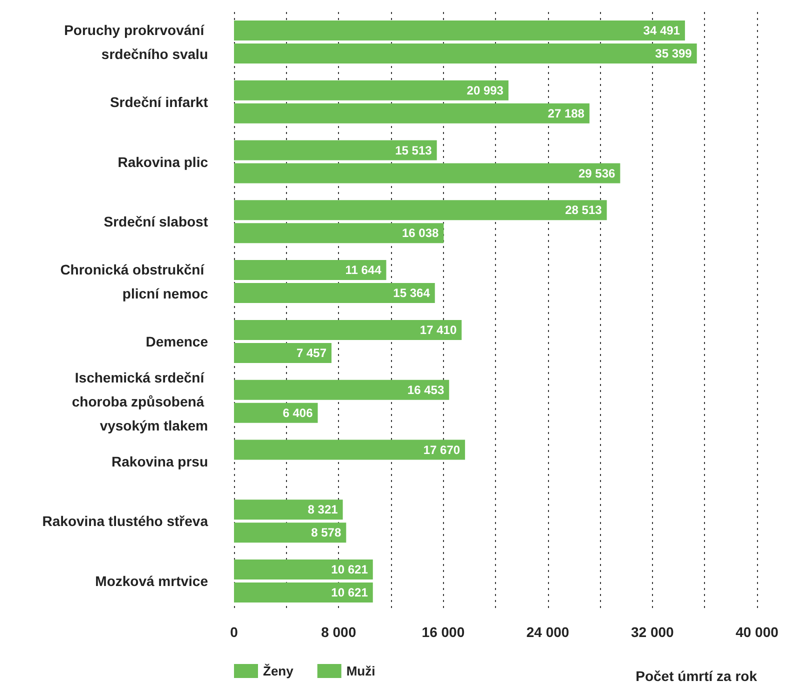 This screenshot has height=687, width=786. I want to click on data-label: 20 993, so click(485, 90).